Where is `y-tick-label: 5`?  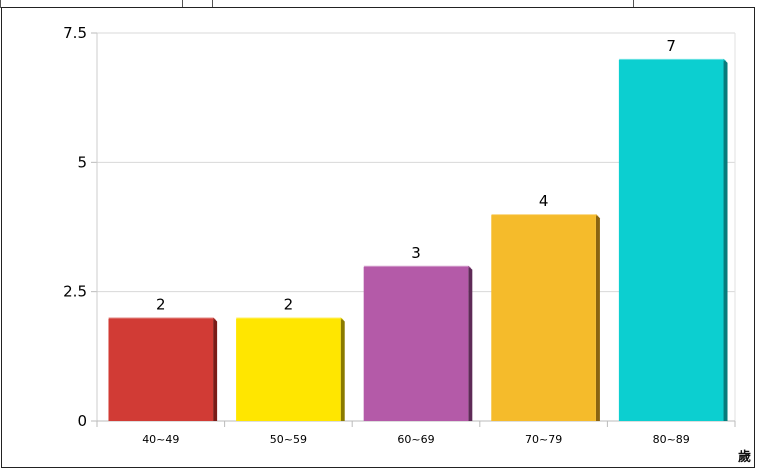 y-tick-label: 5 is located at coordinates (82, 162).